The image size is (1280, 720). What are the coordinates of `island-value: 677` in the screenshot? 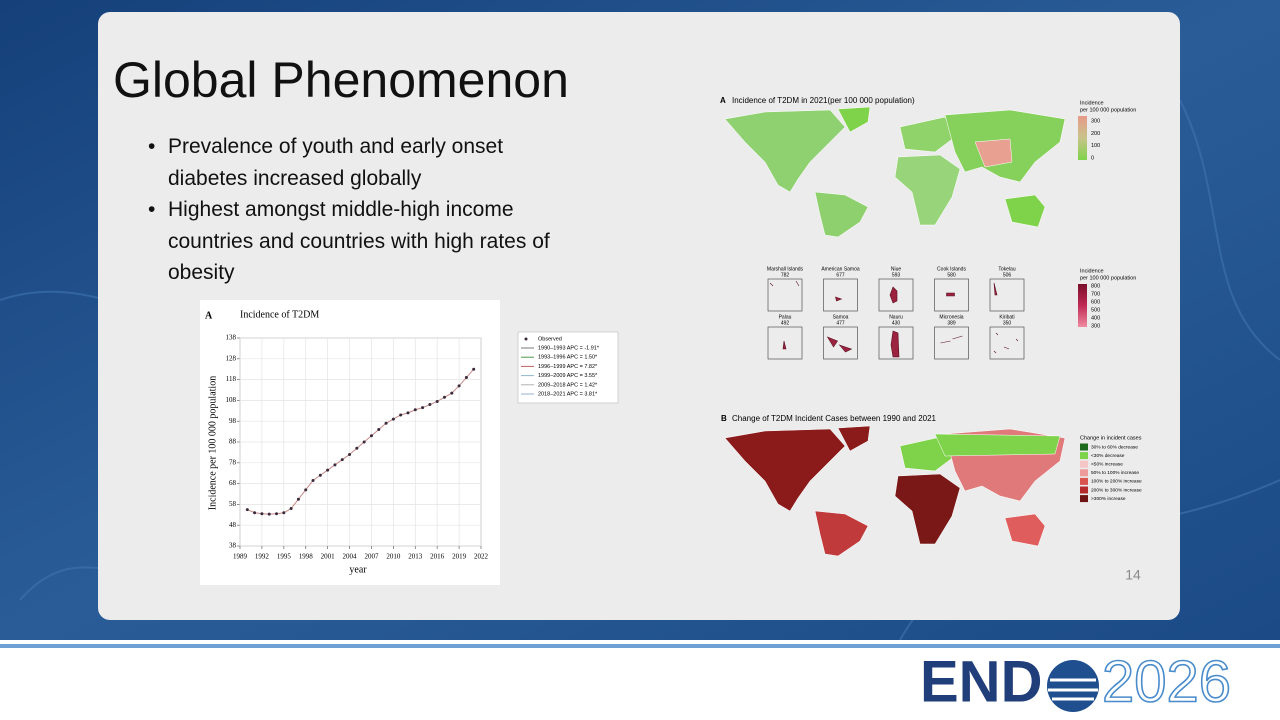 It's located at (840, 275).